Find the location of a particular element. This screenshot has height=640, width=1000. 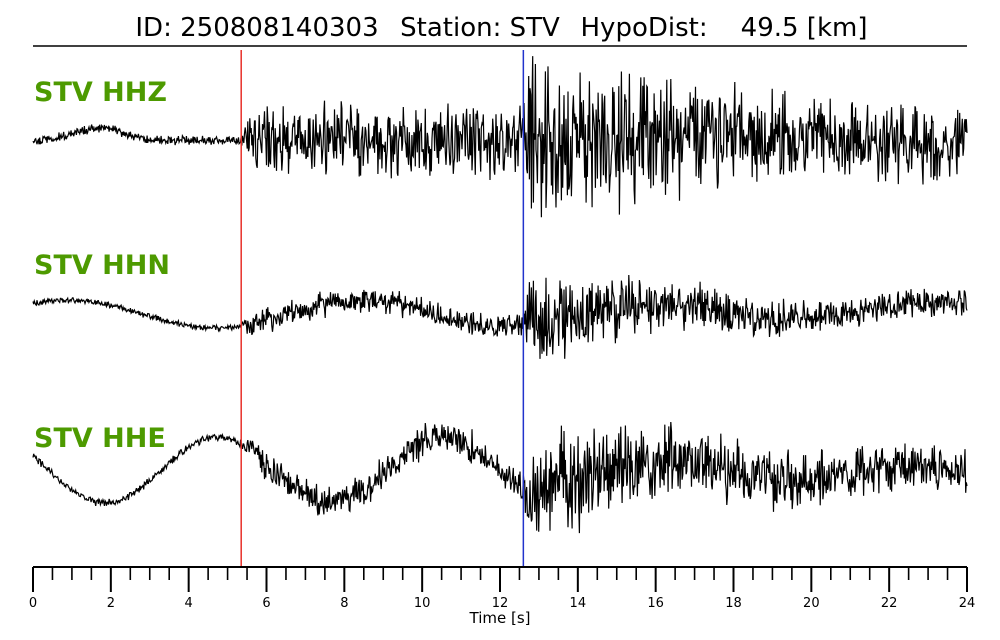

trace-label-hhe: STV HHE is located at coordinates (100, 438).